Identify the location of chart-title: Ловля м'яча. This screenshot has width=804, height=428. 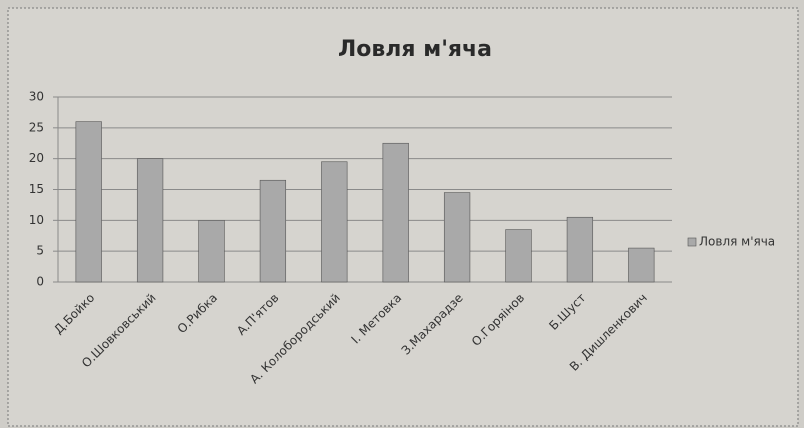
(415, 49).